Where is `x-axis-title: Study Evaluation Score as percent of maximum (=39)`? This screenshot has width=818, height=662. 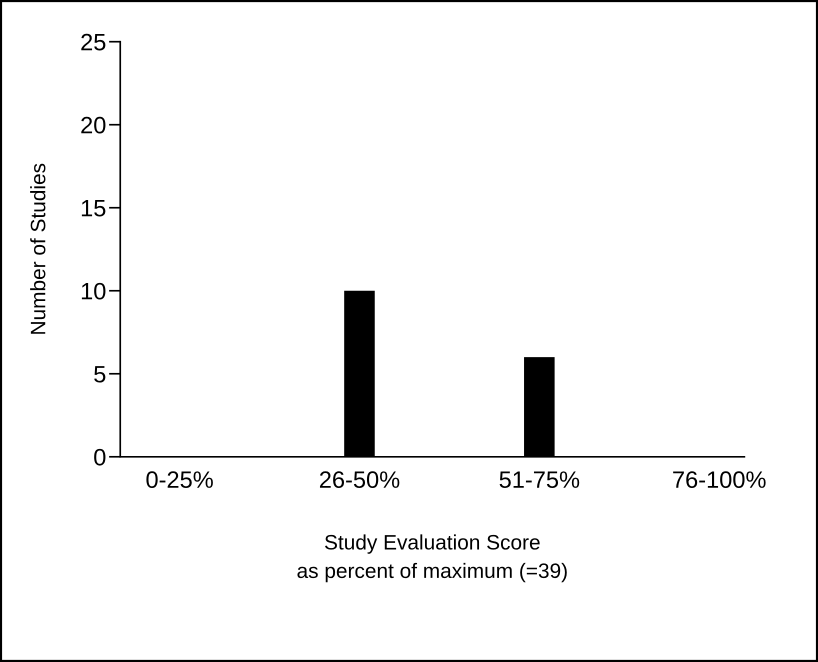 x-axis-title: Study Evaluation Score as percent of maximum (=39) is located at coordinates (432, 558).